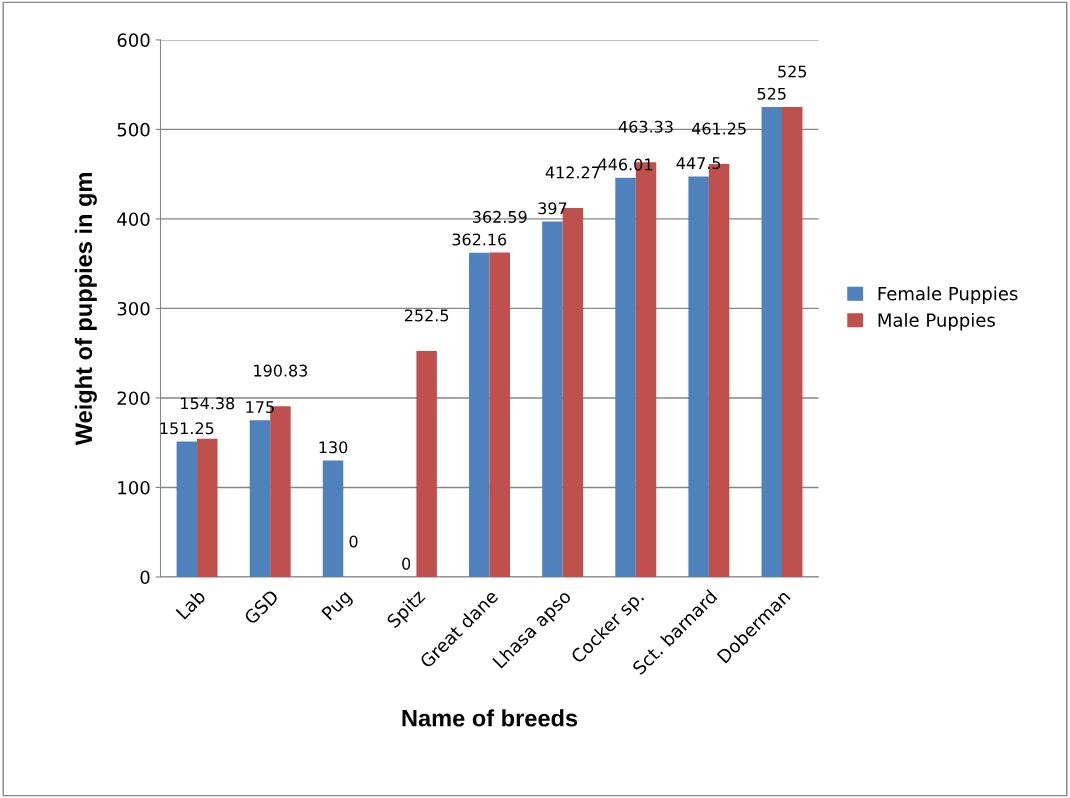  I want to click on data-label: 175, so click(260, 407).